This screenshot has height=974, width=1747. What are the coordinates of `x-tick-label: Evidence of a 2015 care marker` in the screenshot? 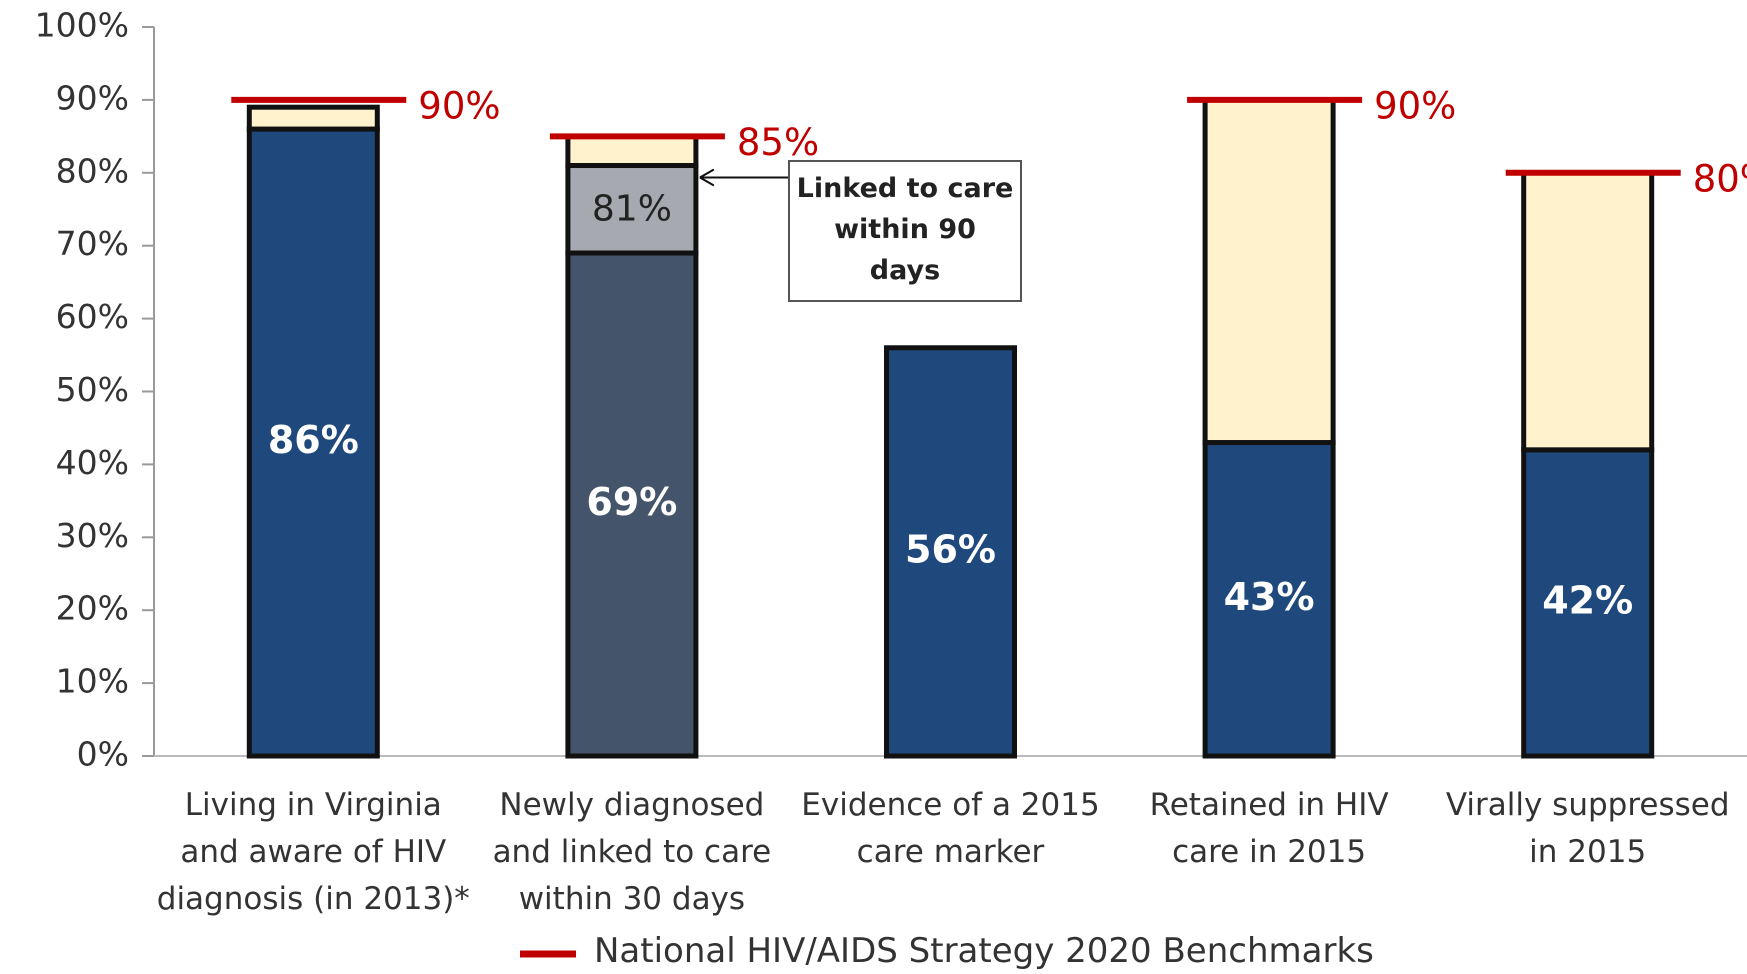 It's located at (950, 828).